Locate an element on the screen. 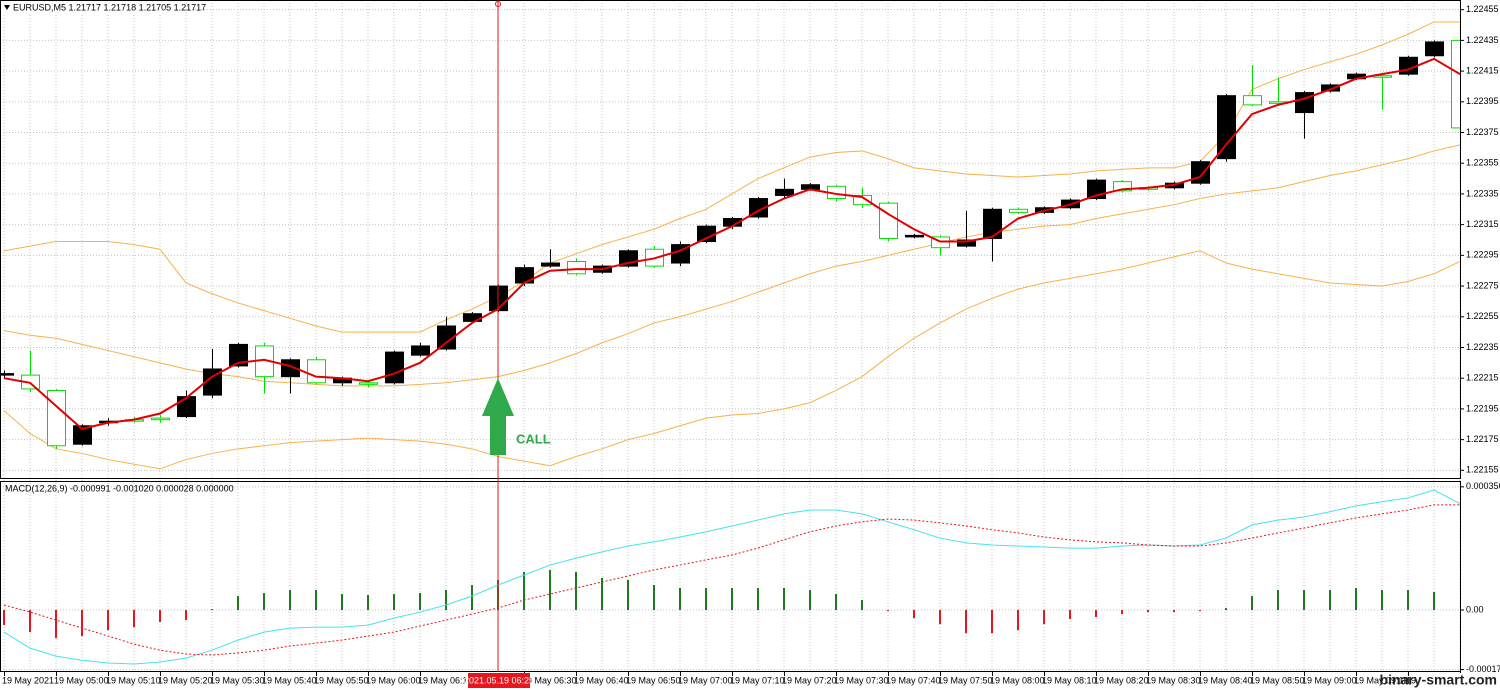  crosshair-label-bg is located at coordinates (499, 680).